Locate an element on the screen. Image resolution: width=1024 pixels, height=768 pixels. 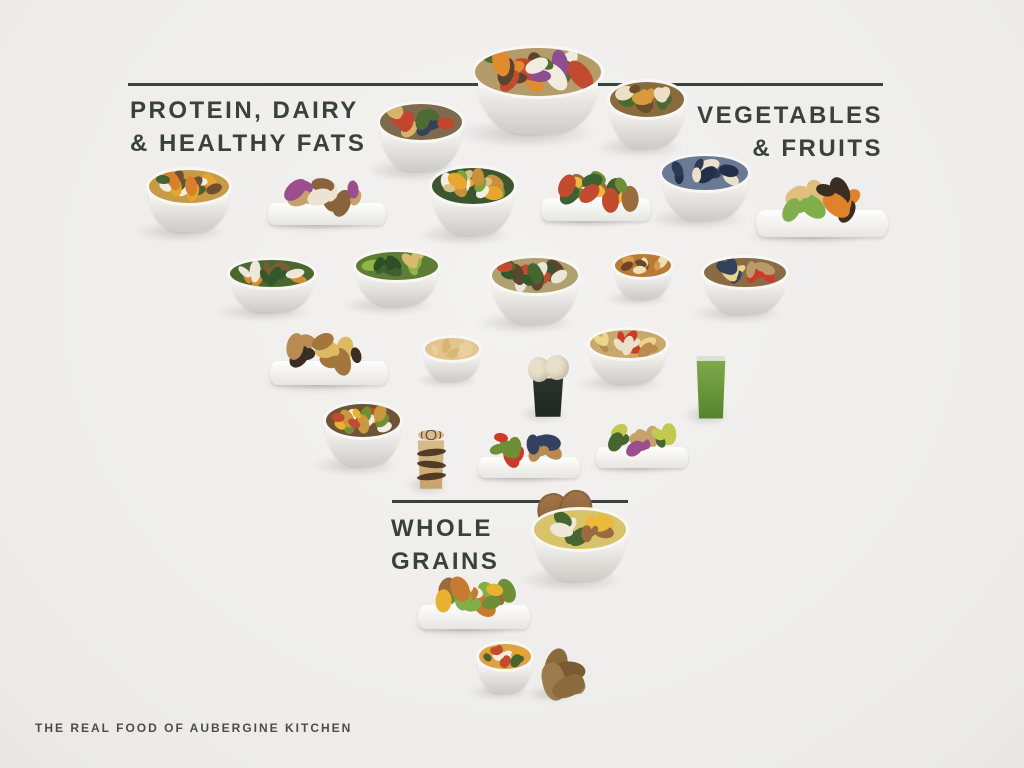
falafel-power-bowl-photo is located at coordinates (531, 96).